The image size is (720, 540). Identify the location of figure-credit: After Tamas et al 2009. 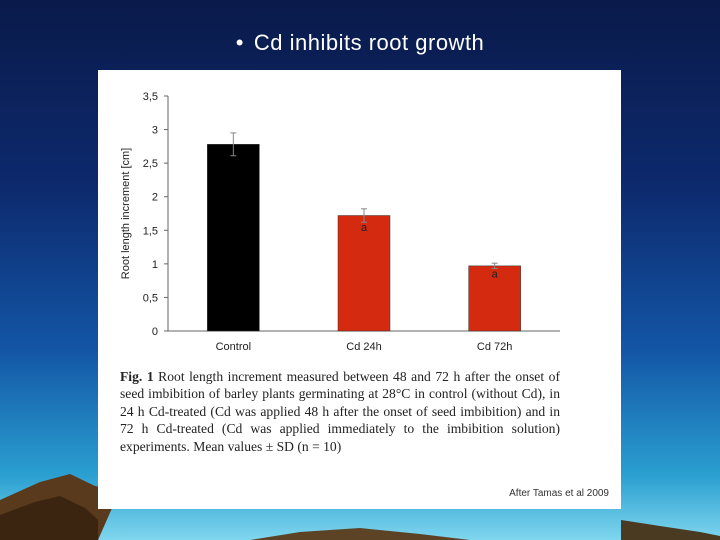
(559, 493).